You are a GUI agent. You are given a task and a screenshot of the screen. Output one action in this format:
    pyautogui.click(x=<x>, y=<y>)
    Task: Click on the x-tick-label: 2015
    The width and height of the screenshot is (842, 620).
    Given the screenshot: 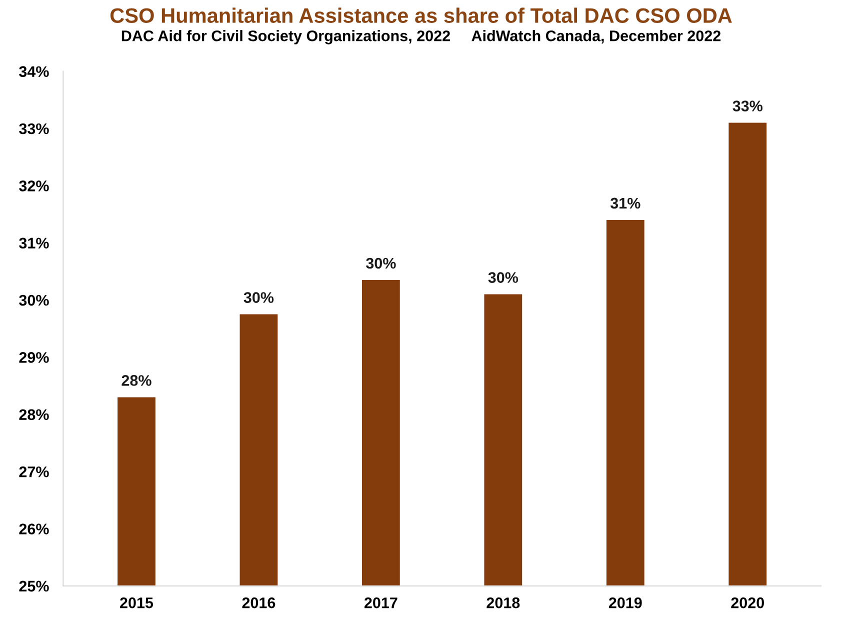 What is the action you would take?
    pyautogui.click(x=137, y=602)
    